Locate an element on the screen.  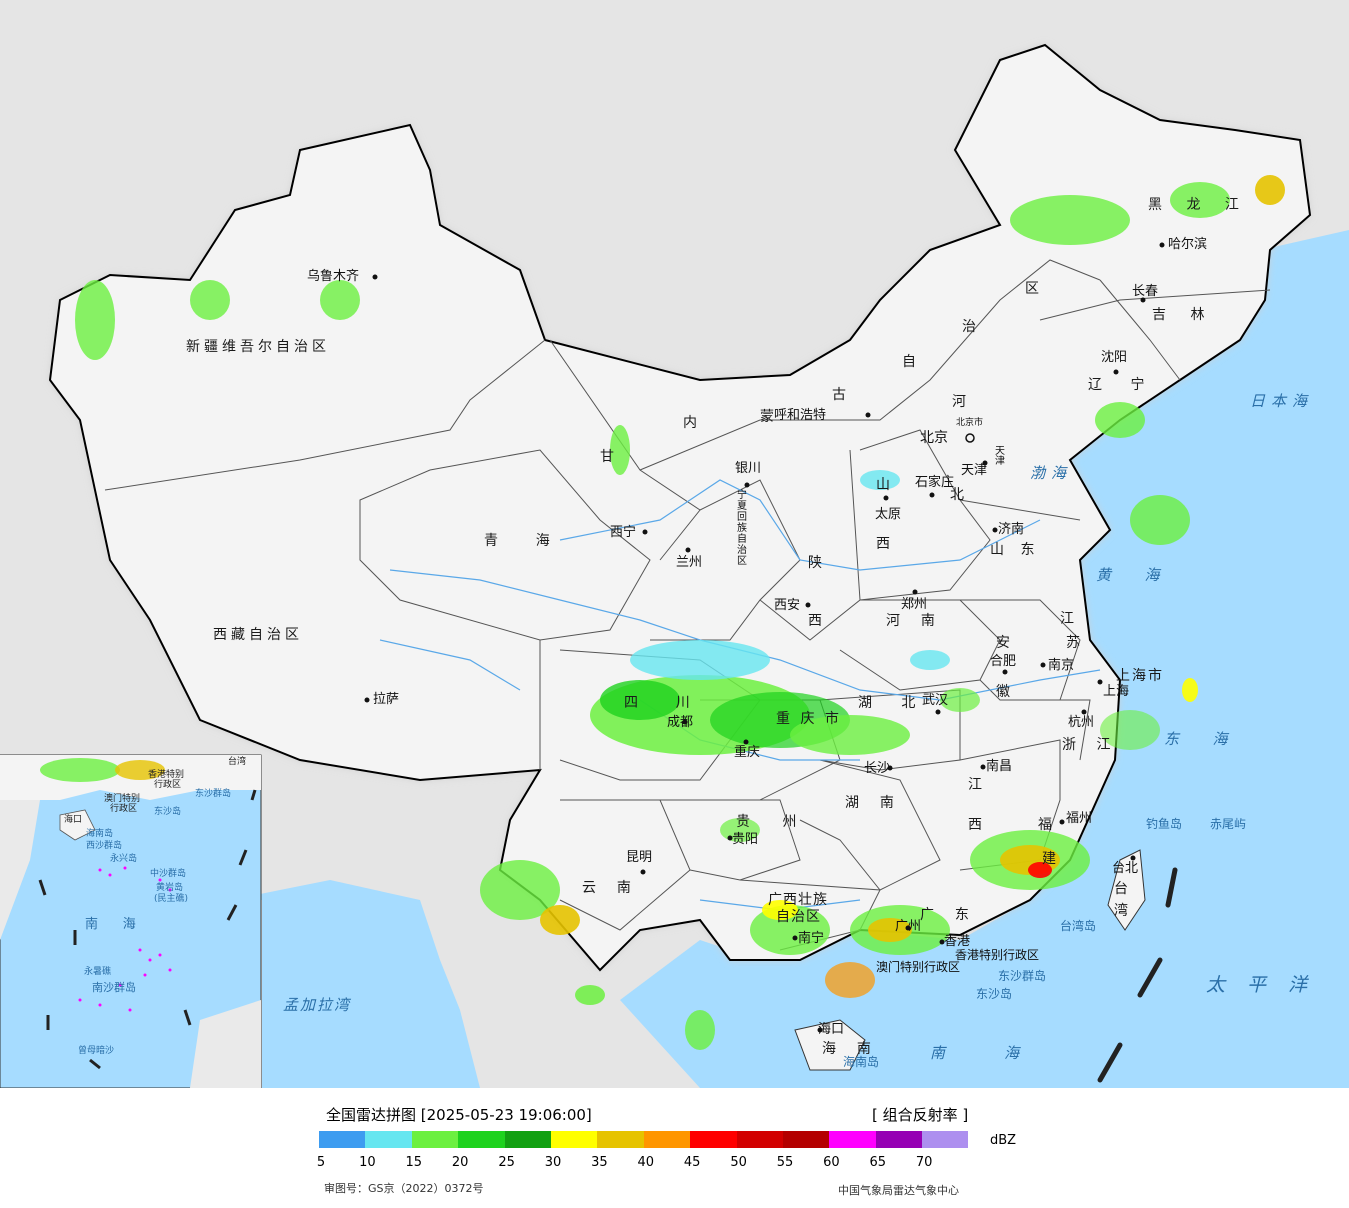
hainan-island-shape is located at coordinates (830, 1045).